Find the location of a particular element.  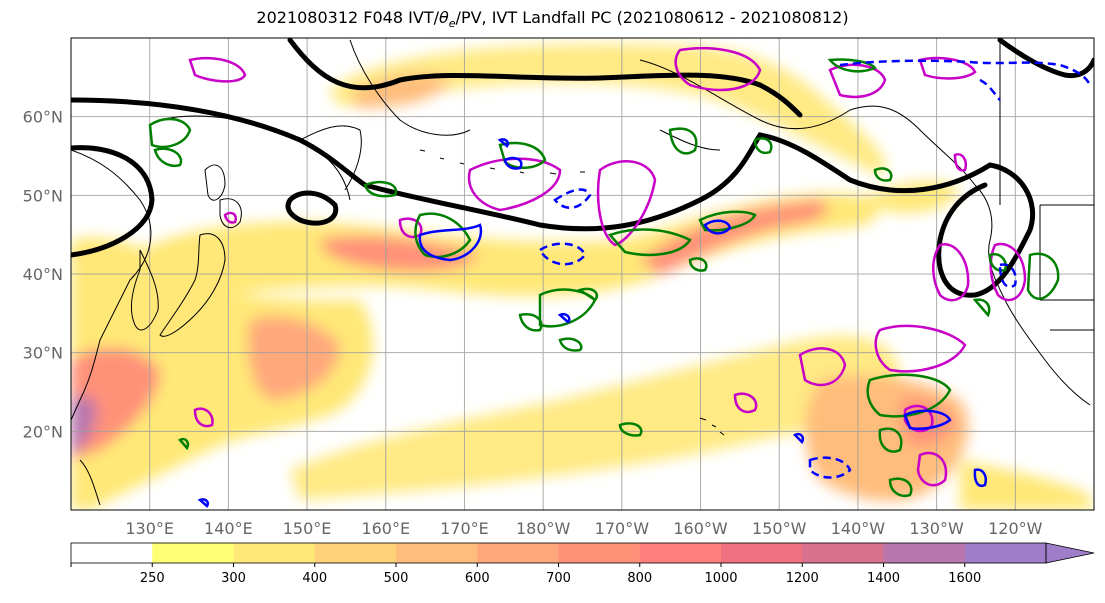

colorbar-tick-label: 1400 is located at coordinates (883, 578).